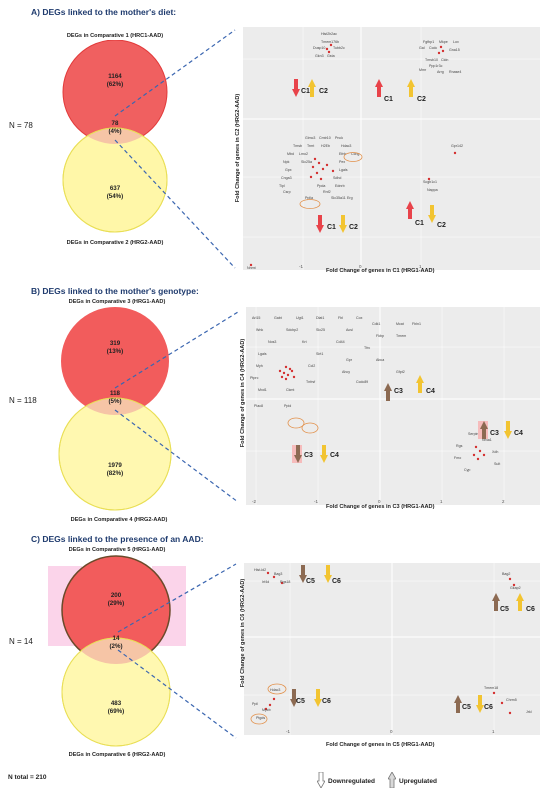 The image size is (550, 799). I want to click on leader-lines-a, so click(175, 149).